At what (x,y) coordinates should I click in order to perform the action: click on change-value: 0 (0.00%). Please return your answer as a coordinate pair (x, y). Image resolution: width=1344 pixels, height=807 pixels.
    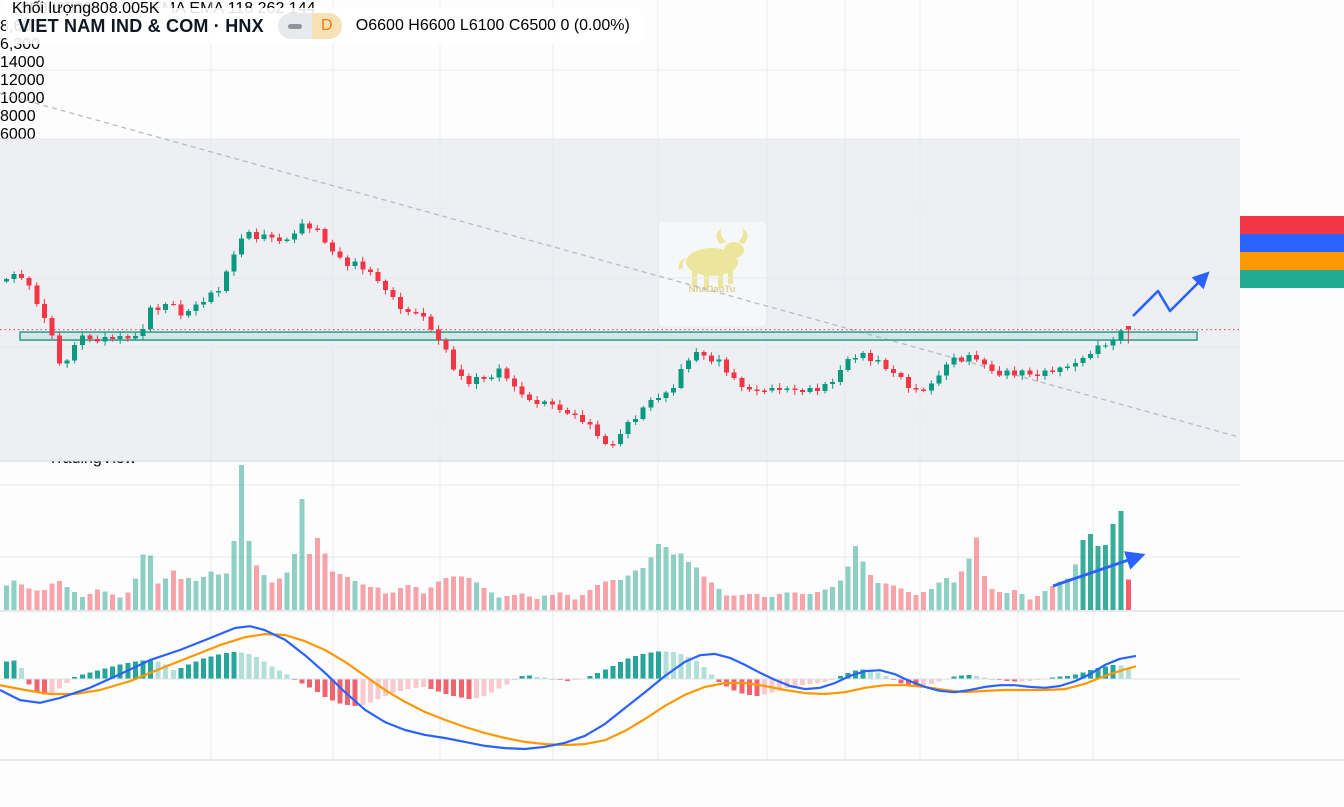
    Looking at the image, I should click on (595, 25).